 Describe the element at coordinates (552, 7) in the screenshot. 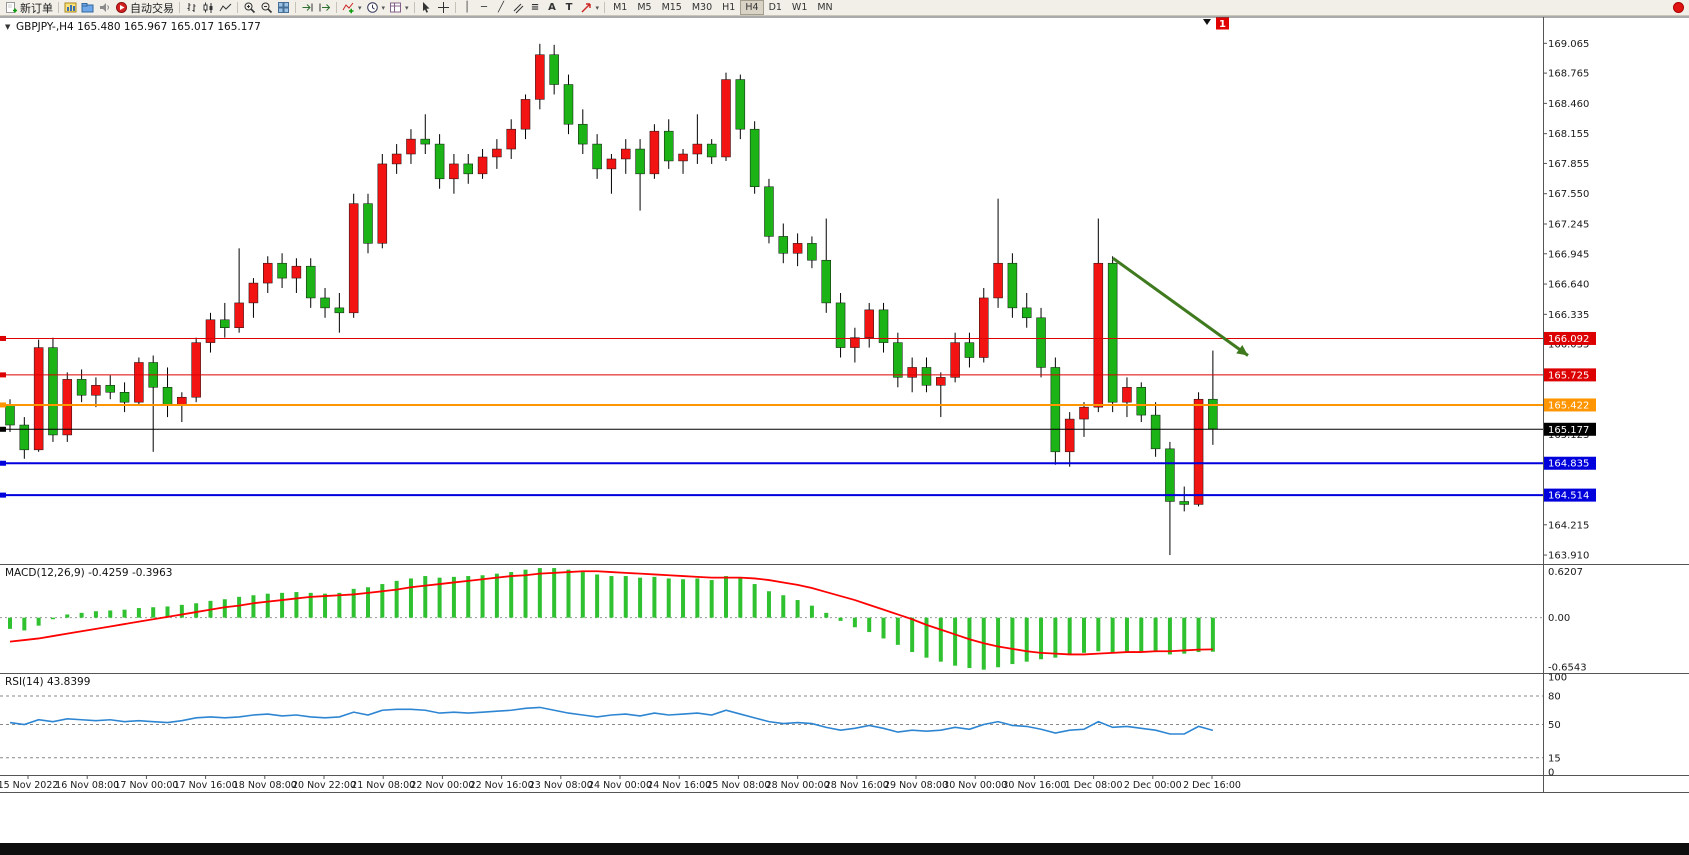

I see `text-button: A` at that location.